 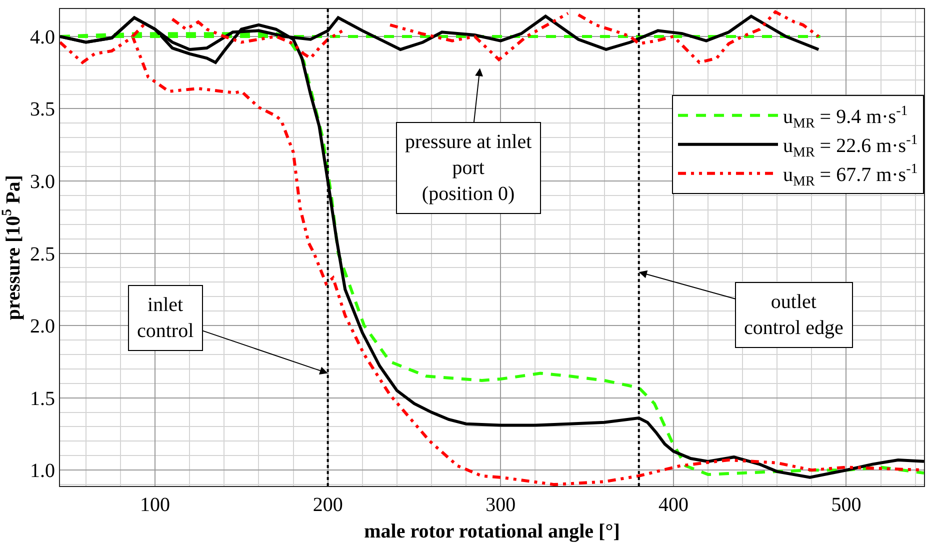 I want to click on x-tick-label: 300, so click(x=501, y=505).